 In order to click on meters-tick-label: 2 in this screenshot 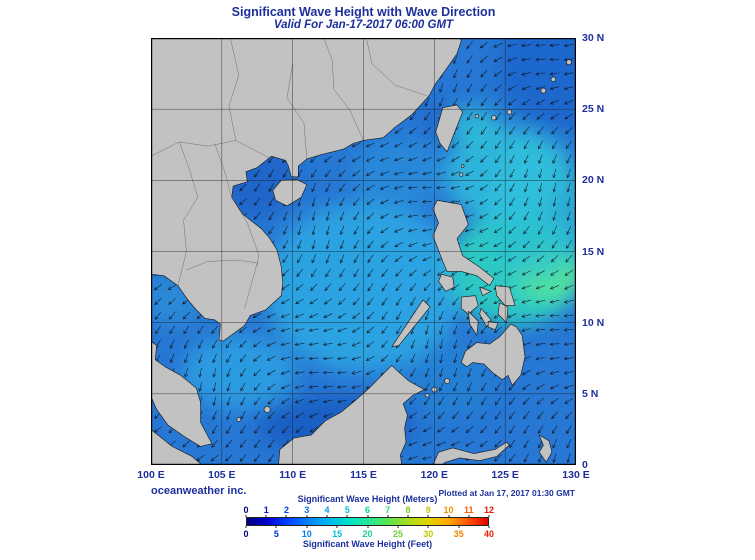, I will do `click(286, 510)`.